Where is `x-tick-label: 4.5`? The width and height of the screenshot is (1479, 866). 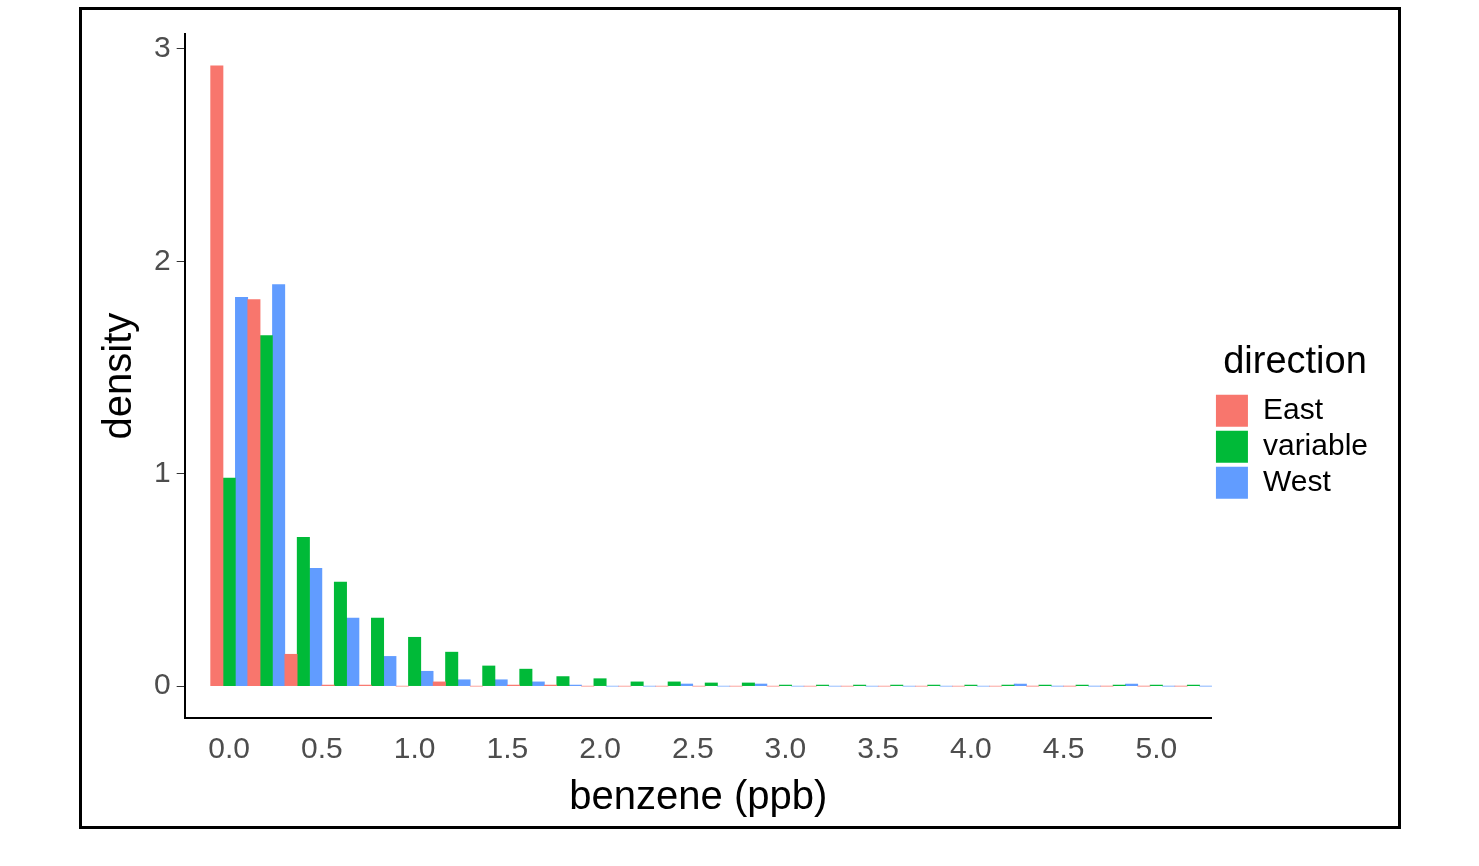
x-tick-label: 4.5 is located at coordinates (1063, 748).